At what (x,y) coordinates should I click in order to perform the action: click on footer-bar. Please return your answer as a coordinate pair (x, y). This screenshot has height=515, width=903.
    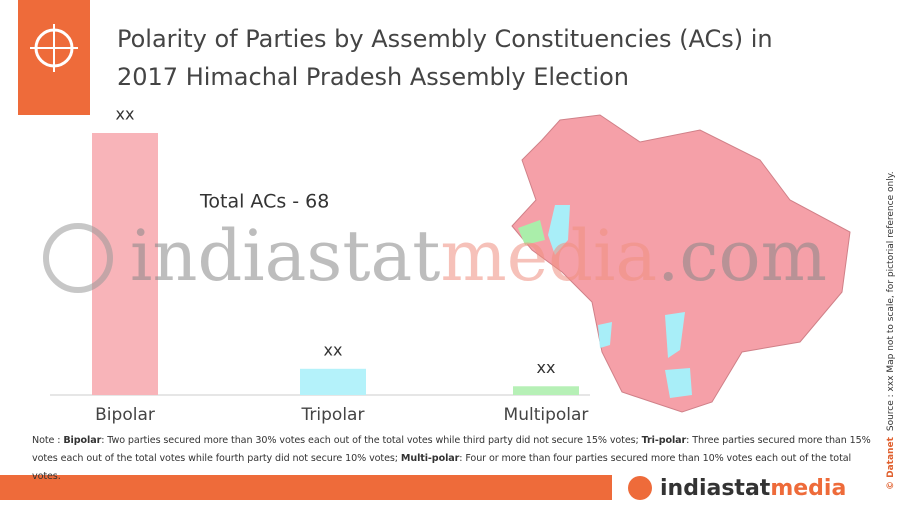
    Looking at the image, I should click on (306, 487).